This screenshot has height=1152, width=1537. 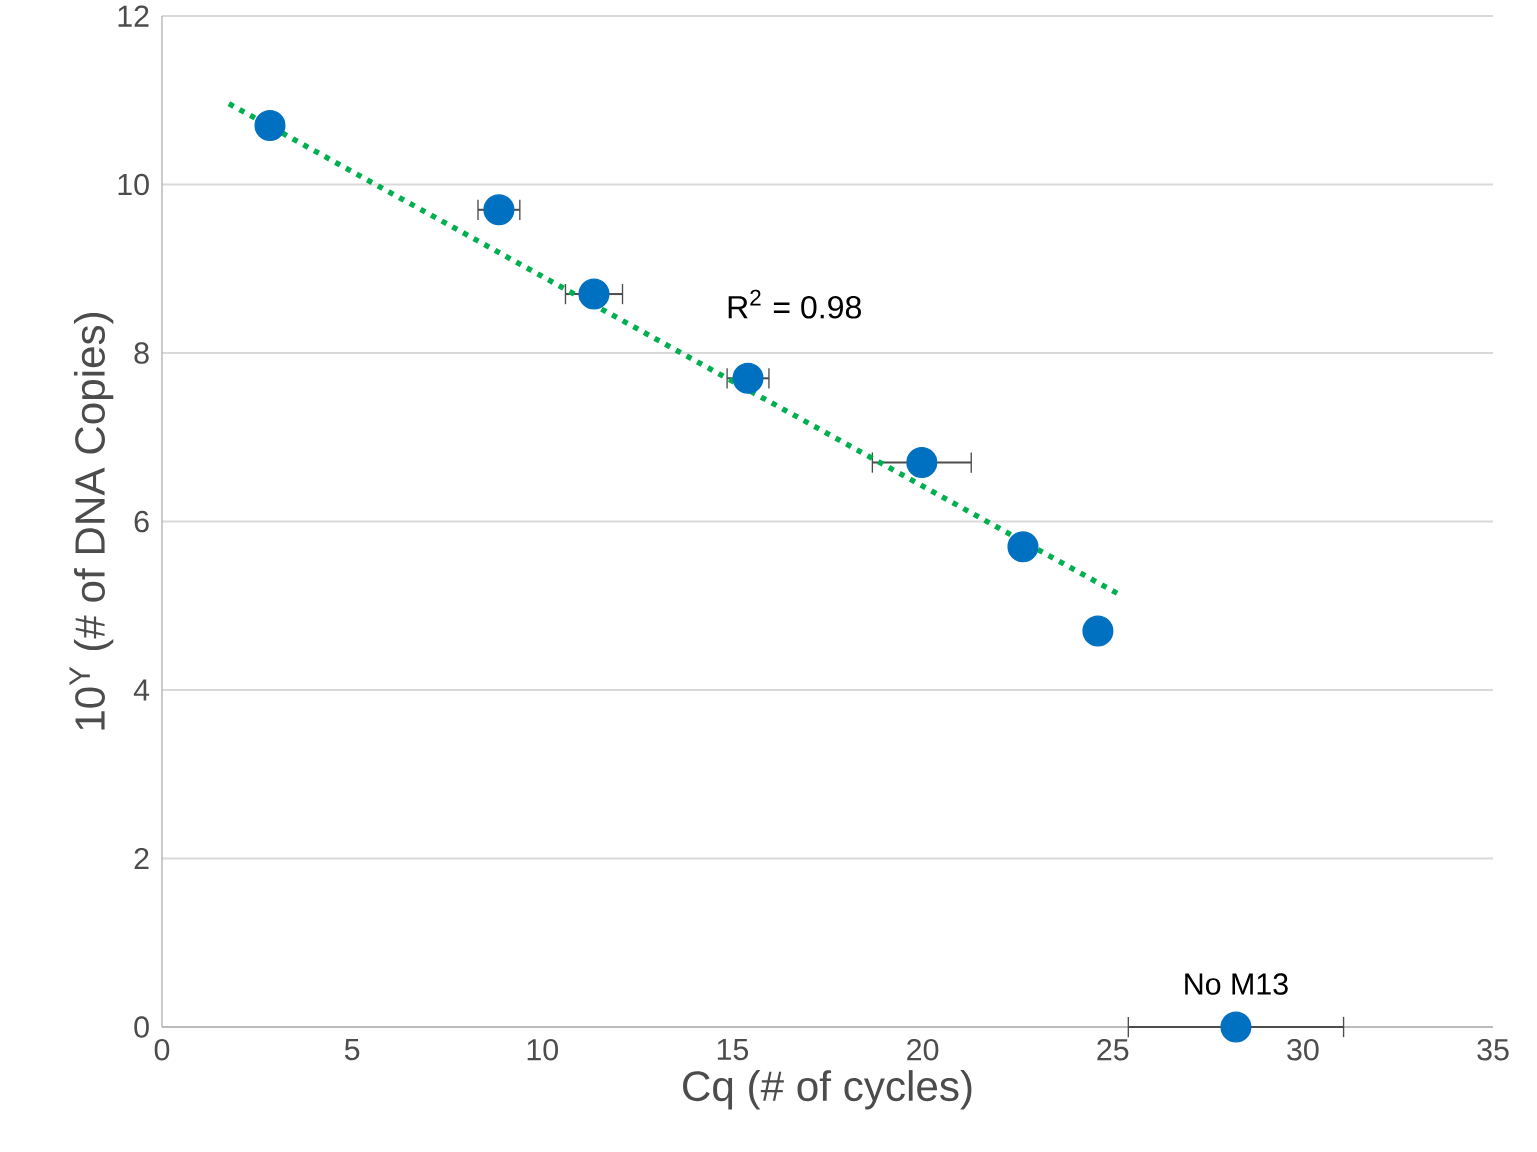 I want to click on x-tick-label: 10, so click(x=542, y=1049).